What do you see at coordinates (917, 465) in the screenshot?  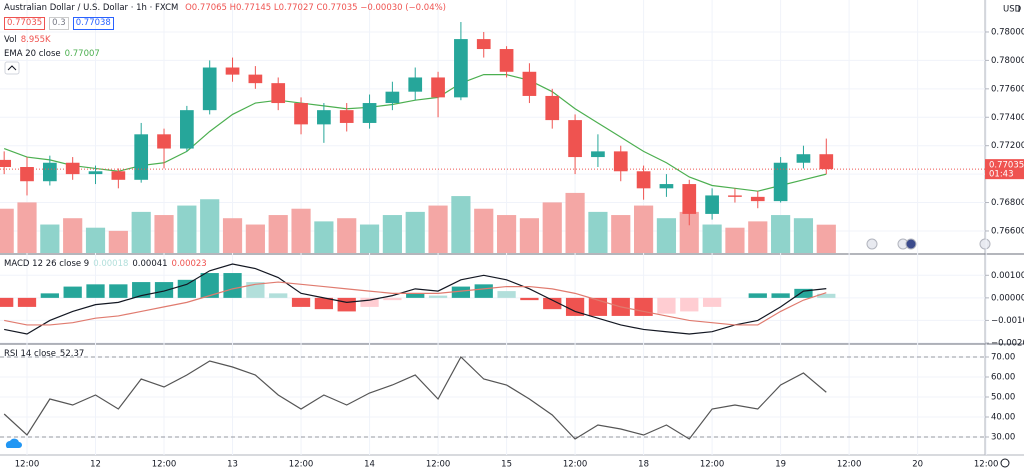 I see `x-tick-label: 20` at bounding box center [917, 465].